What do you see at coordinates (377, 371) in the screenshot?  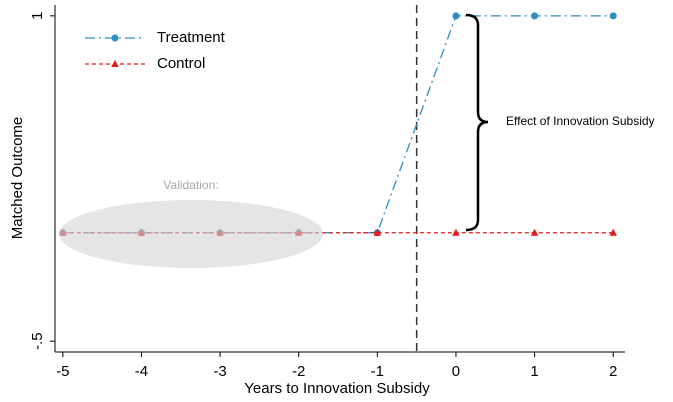 I see `x-tick-label: -1` at bounding box center [377, 371].